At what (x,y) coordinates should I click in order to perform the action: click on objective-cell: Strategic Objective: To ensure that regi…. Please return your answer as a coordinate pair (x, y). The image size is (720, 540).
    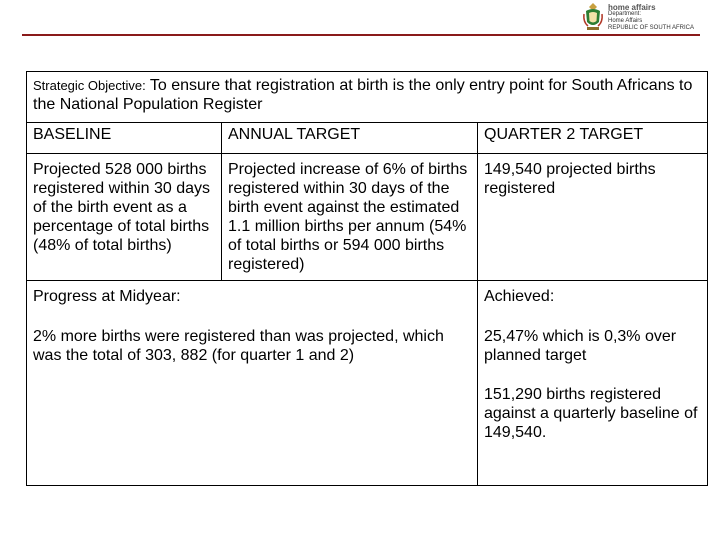
    Looking at the image, I should click on (367, 97).